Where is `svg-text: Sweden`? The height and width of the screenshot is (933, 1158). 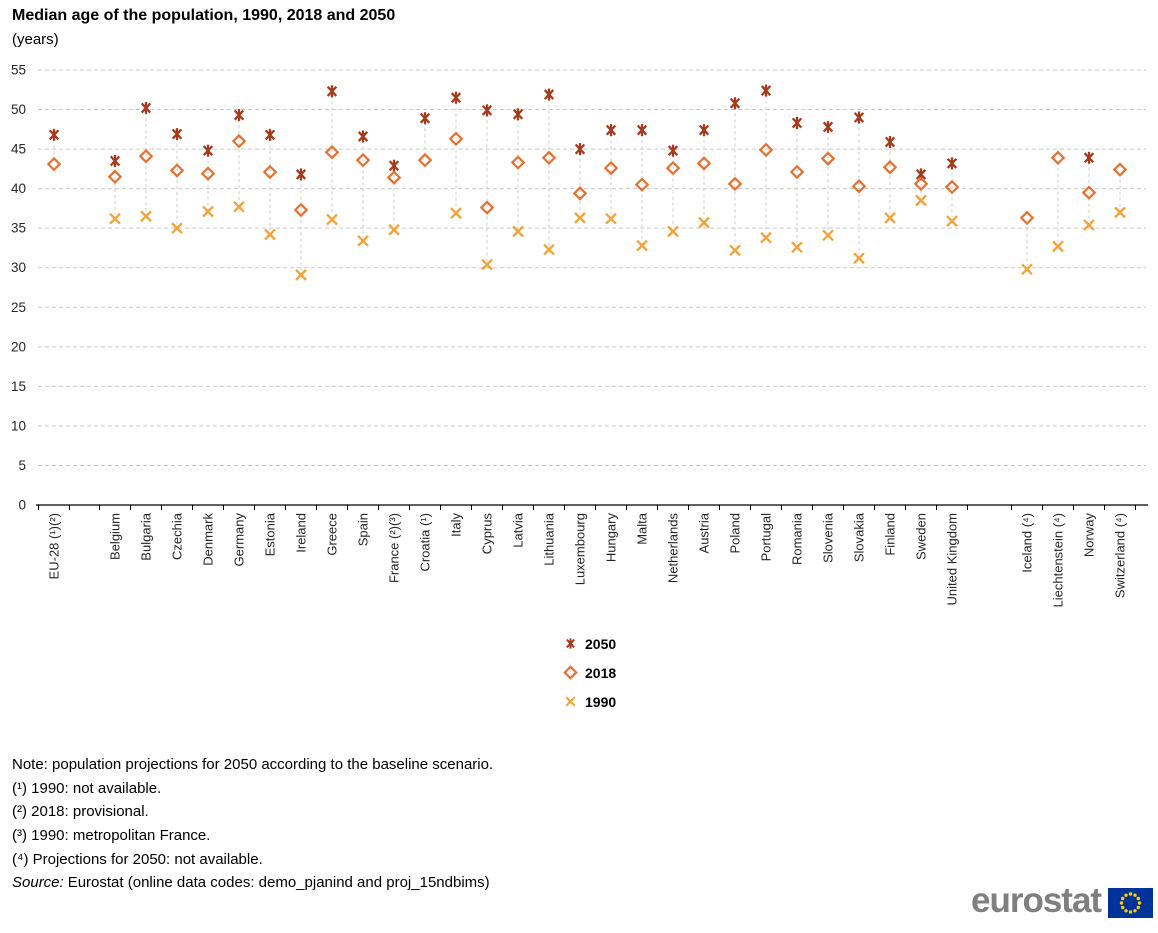 svg-text: Sweden is located at coordinates (921, 536).